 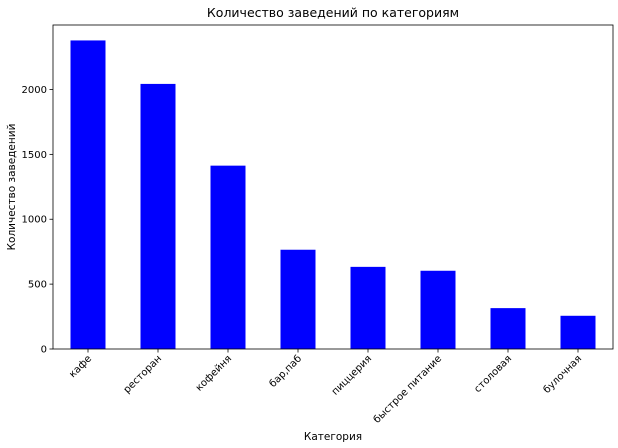 I want to click on x-tick-label: столовая, so click(x=493, y=374).